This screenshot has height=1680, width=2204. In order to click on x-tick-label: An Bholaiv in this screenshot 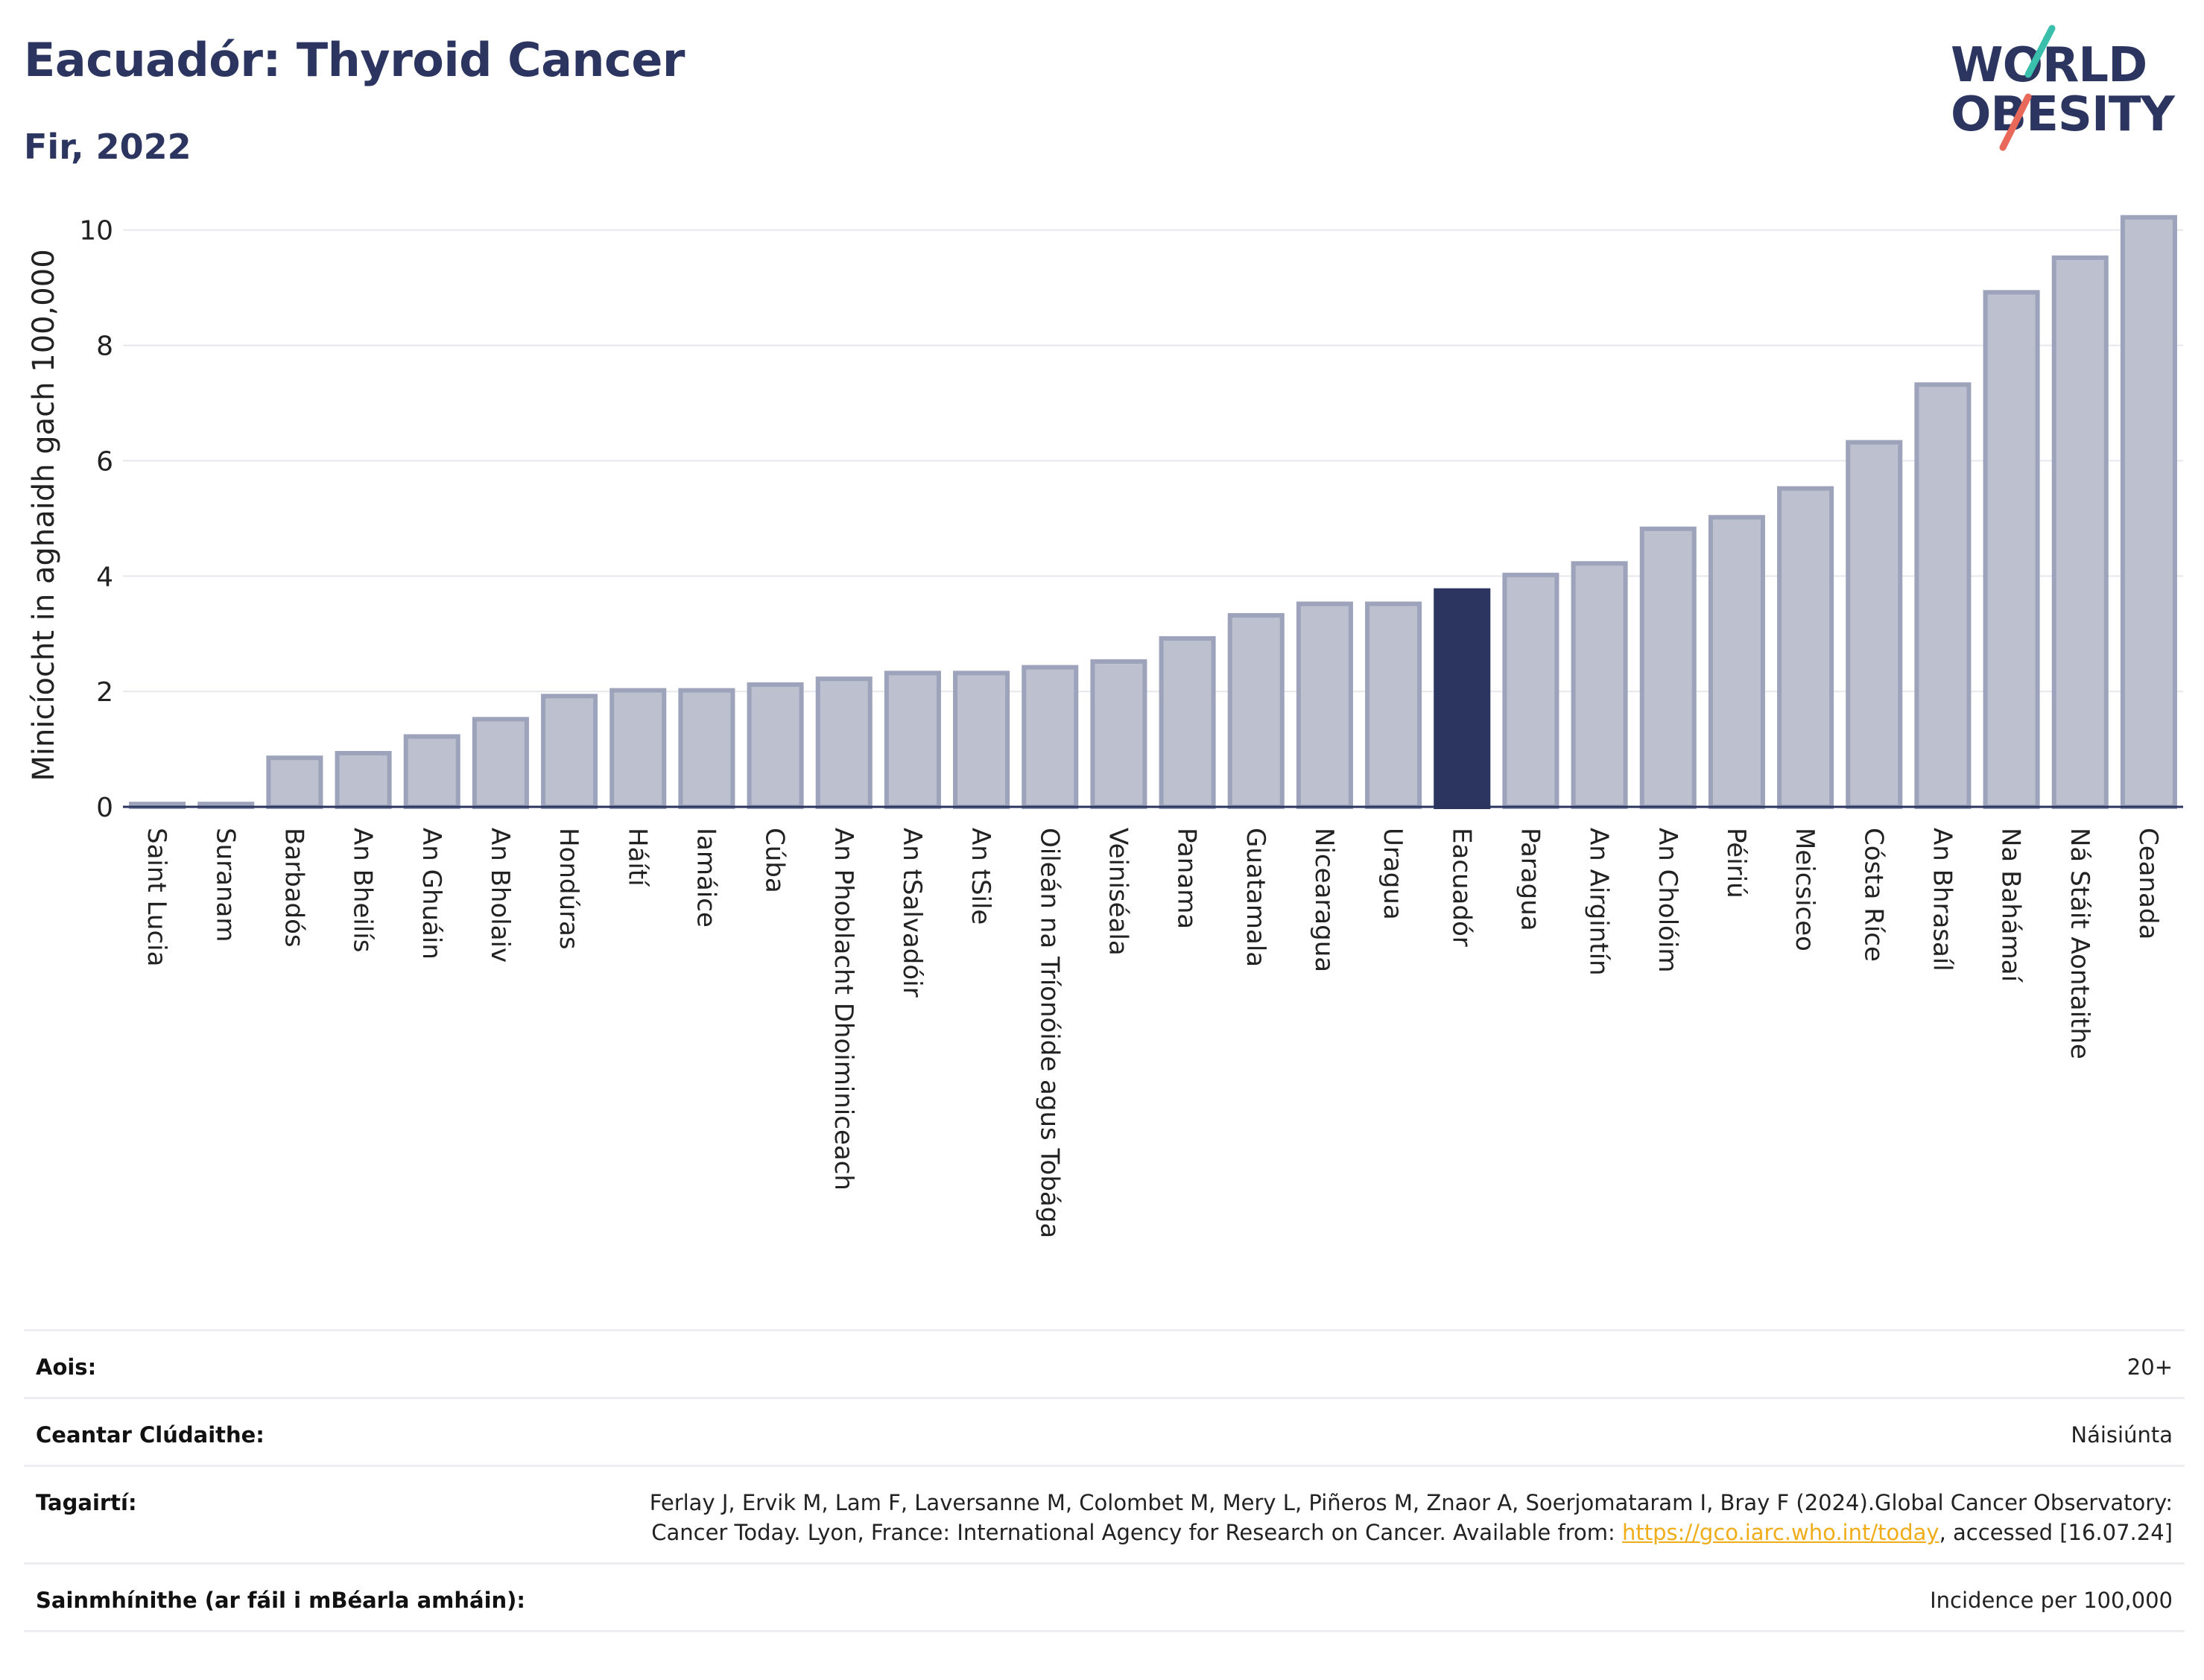, I will do `click(500, 895)`.